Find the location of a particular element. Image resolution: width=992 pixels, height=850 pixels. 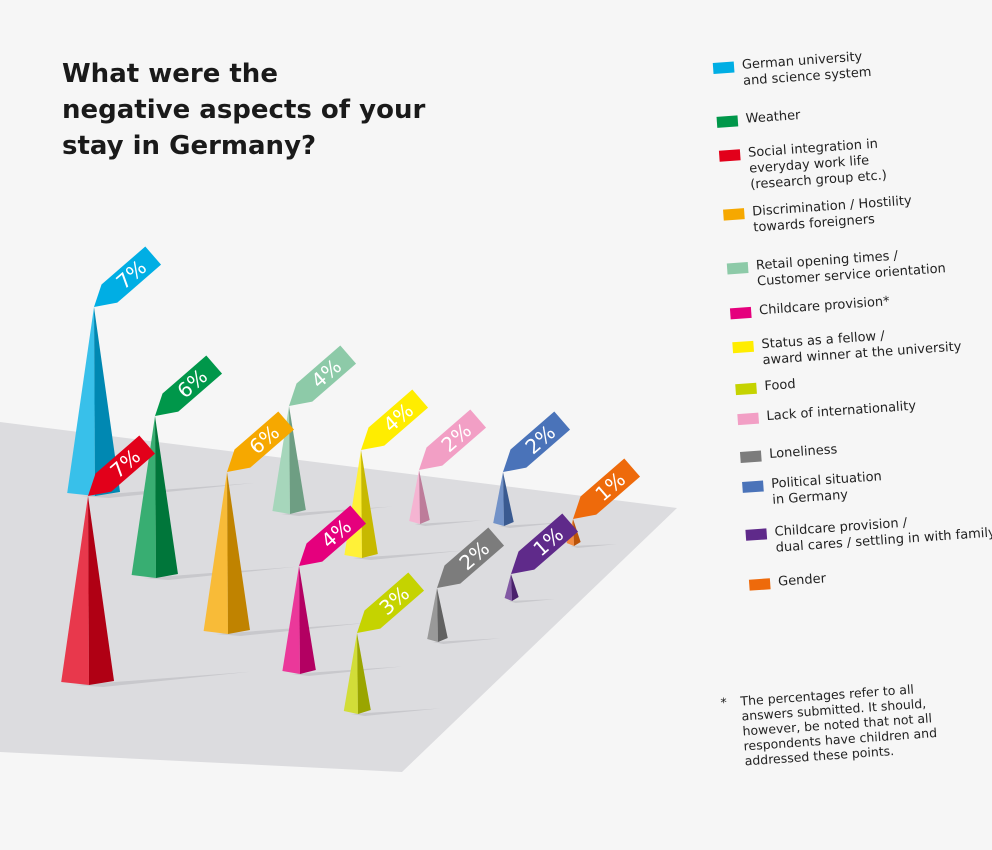

shadow-status-as-a-fellow-award-winner-at-the-university is located at coordinates (409, 555).